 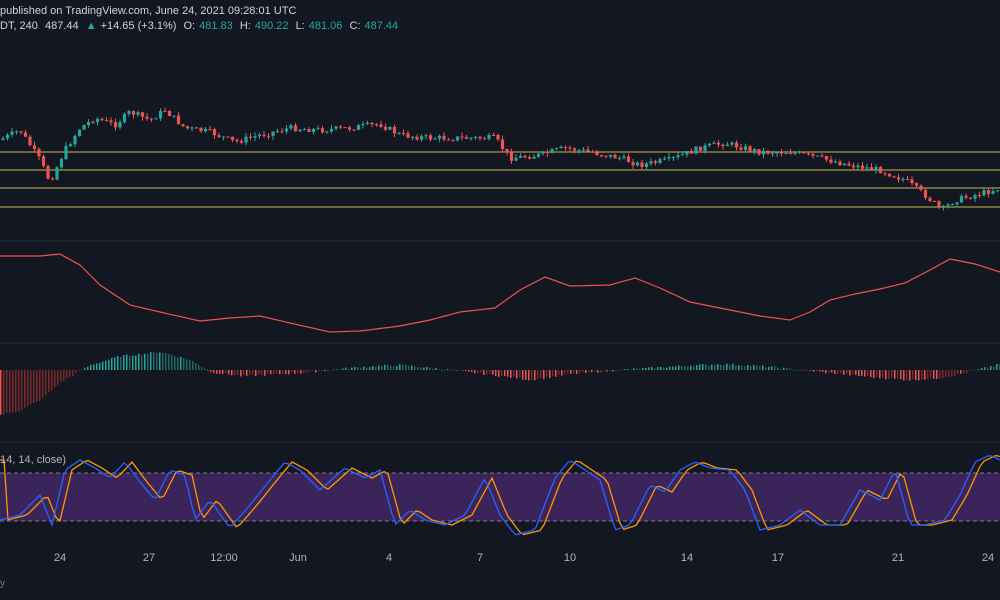 What do you see at coordinates (19, 26) in the screenshot?
I see `symbol-label: DT, 240` at bounding box center [19, 26].